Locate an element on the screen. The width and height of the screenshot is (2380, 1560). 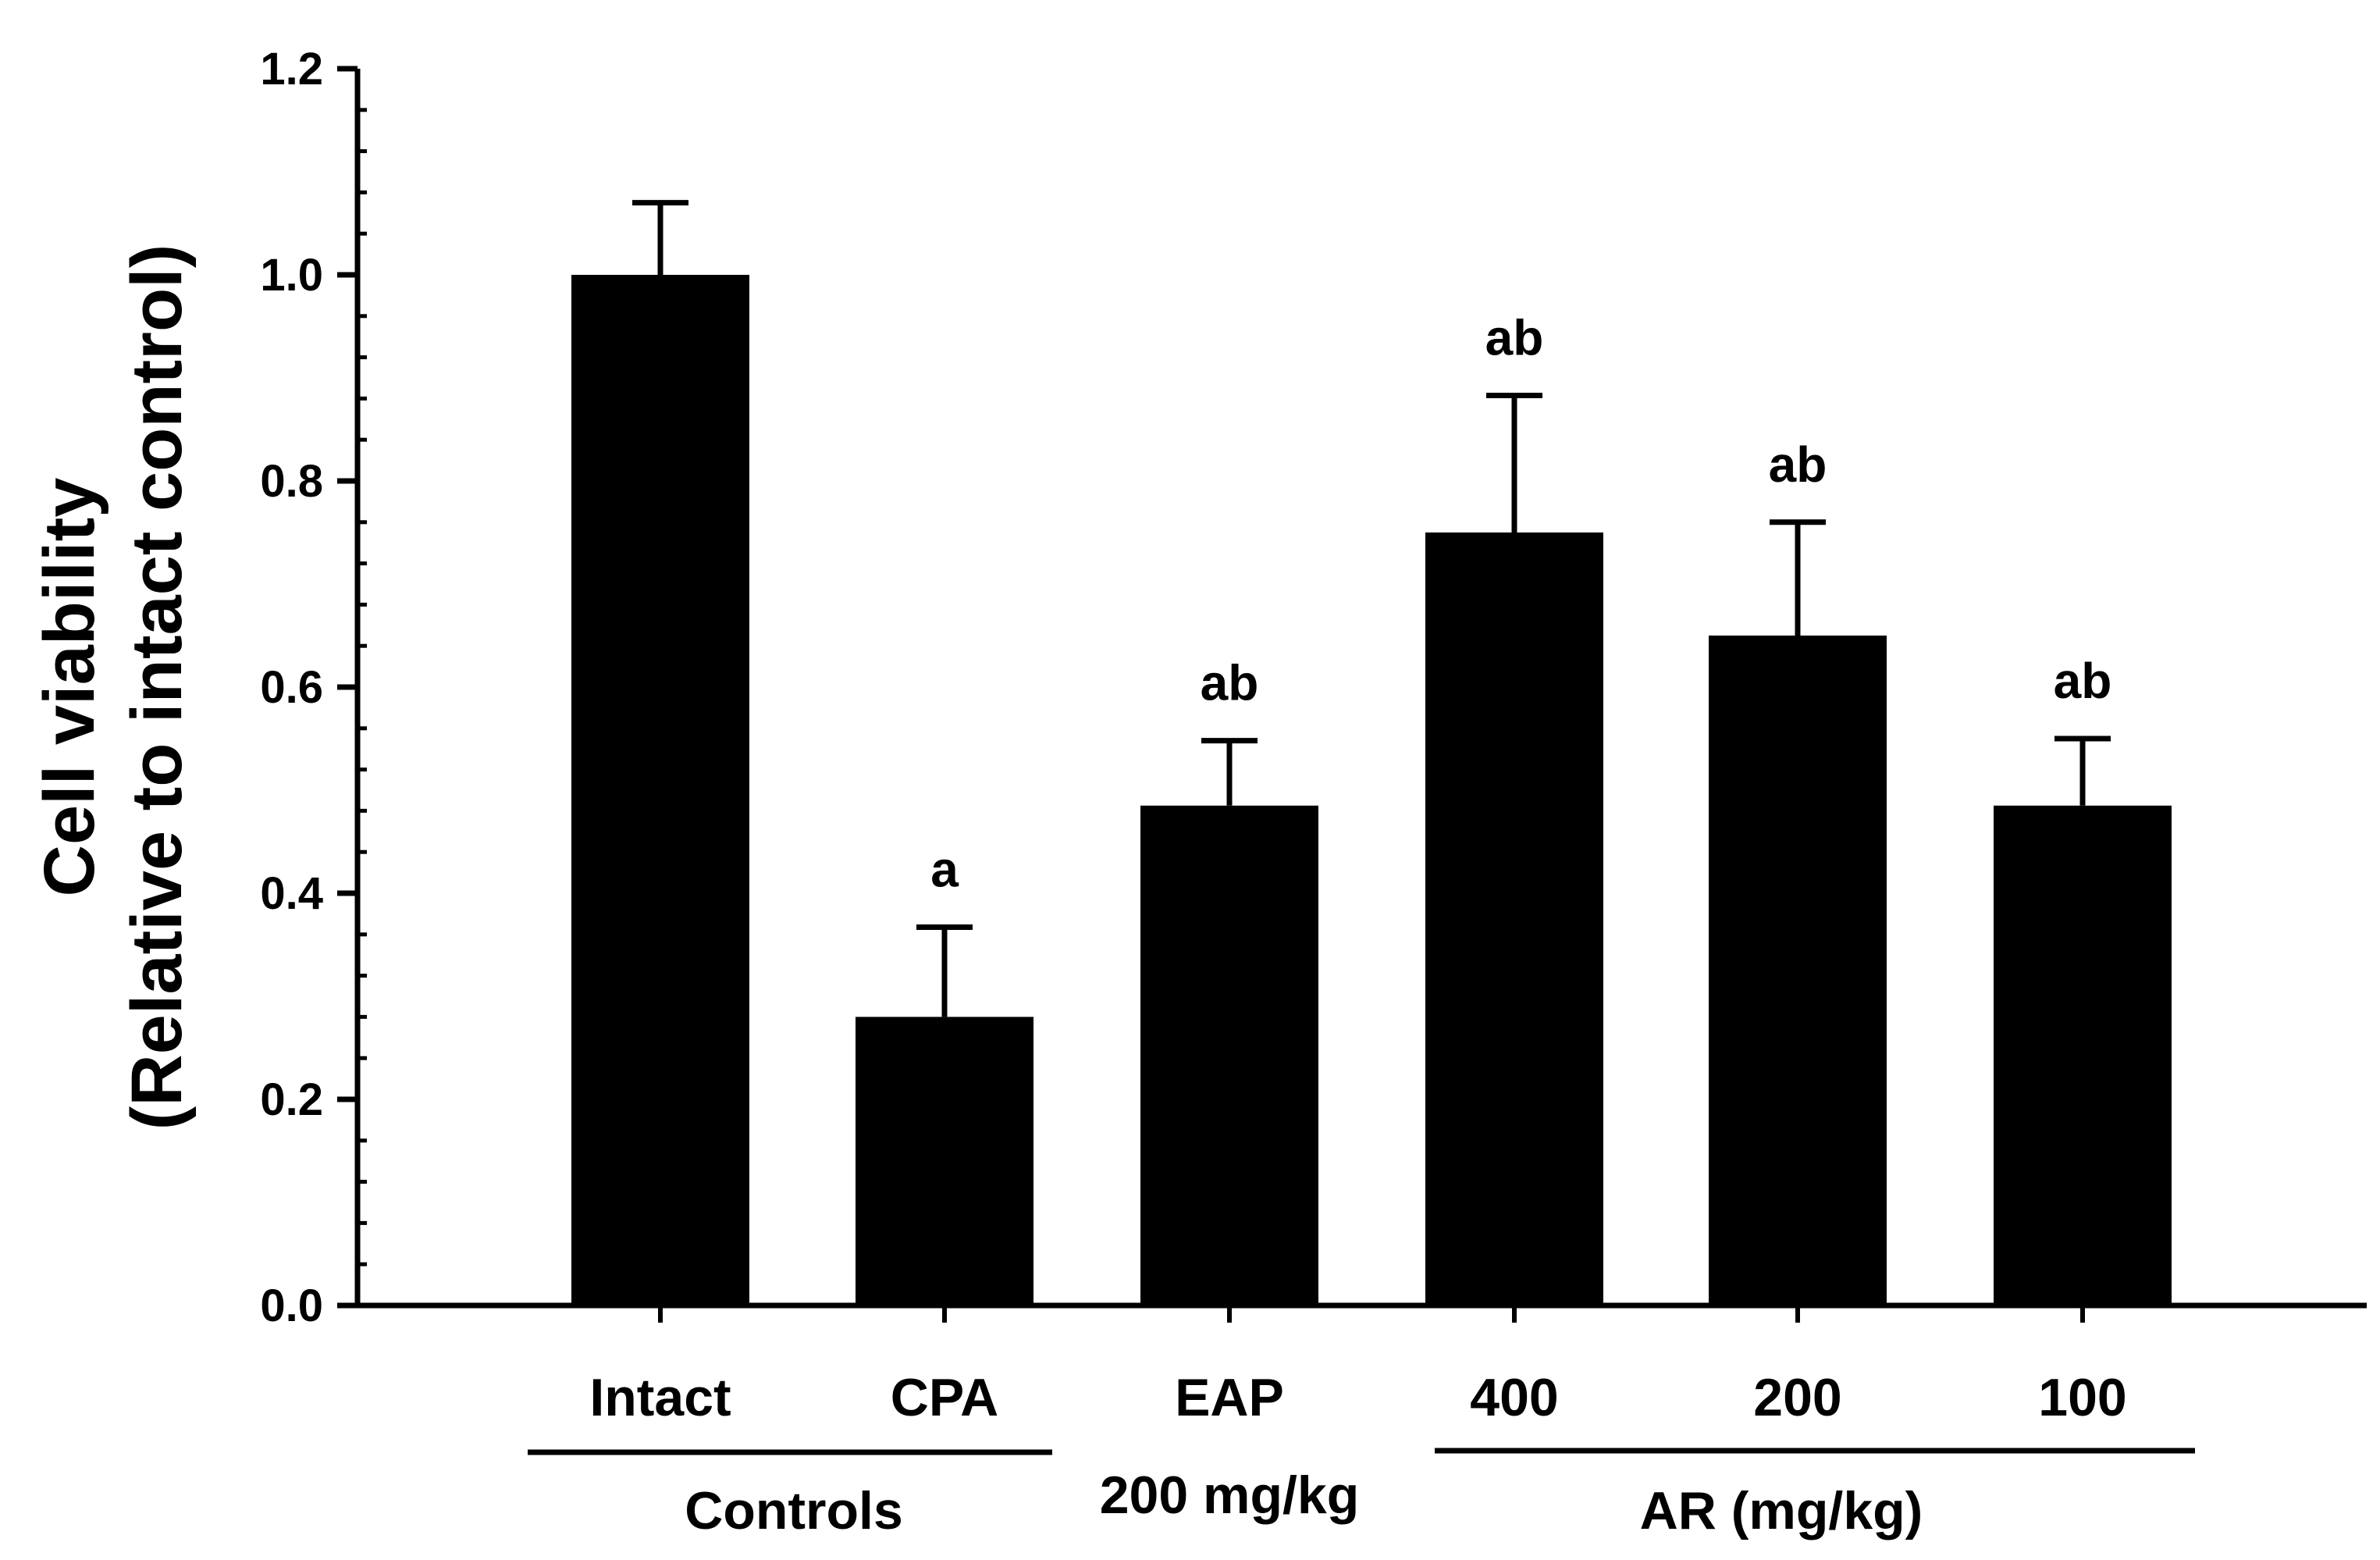
x-category-label: 400 is located at coordinates (1514, 1397).